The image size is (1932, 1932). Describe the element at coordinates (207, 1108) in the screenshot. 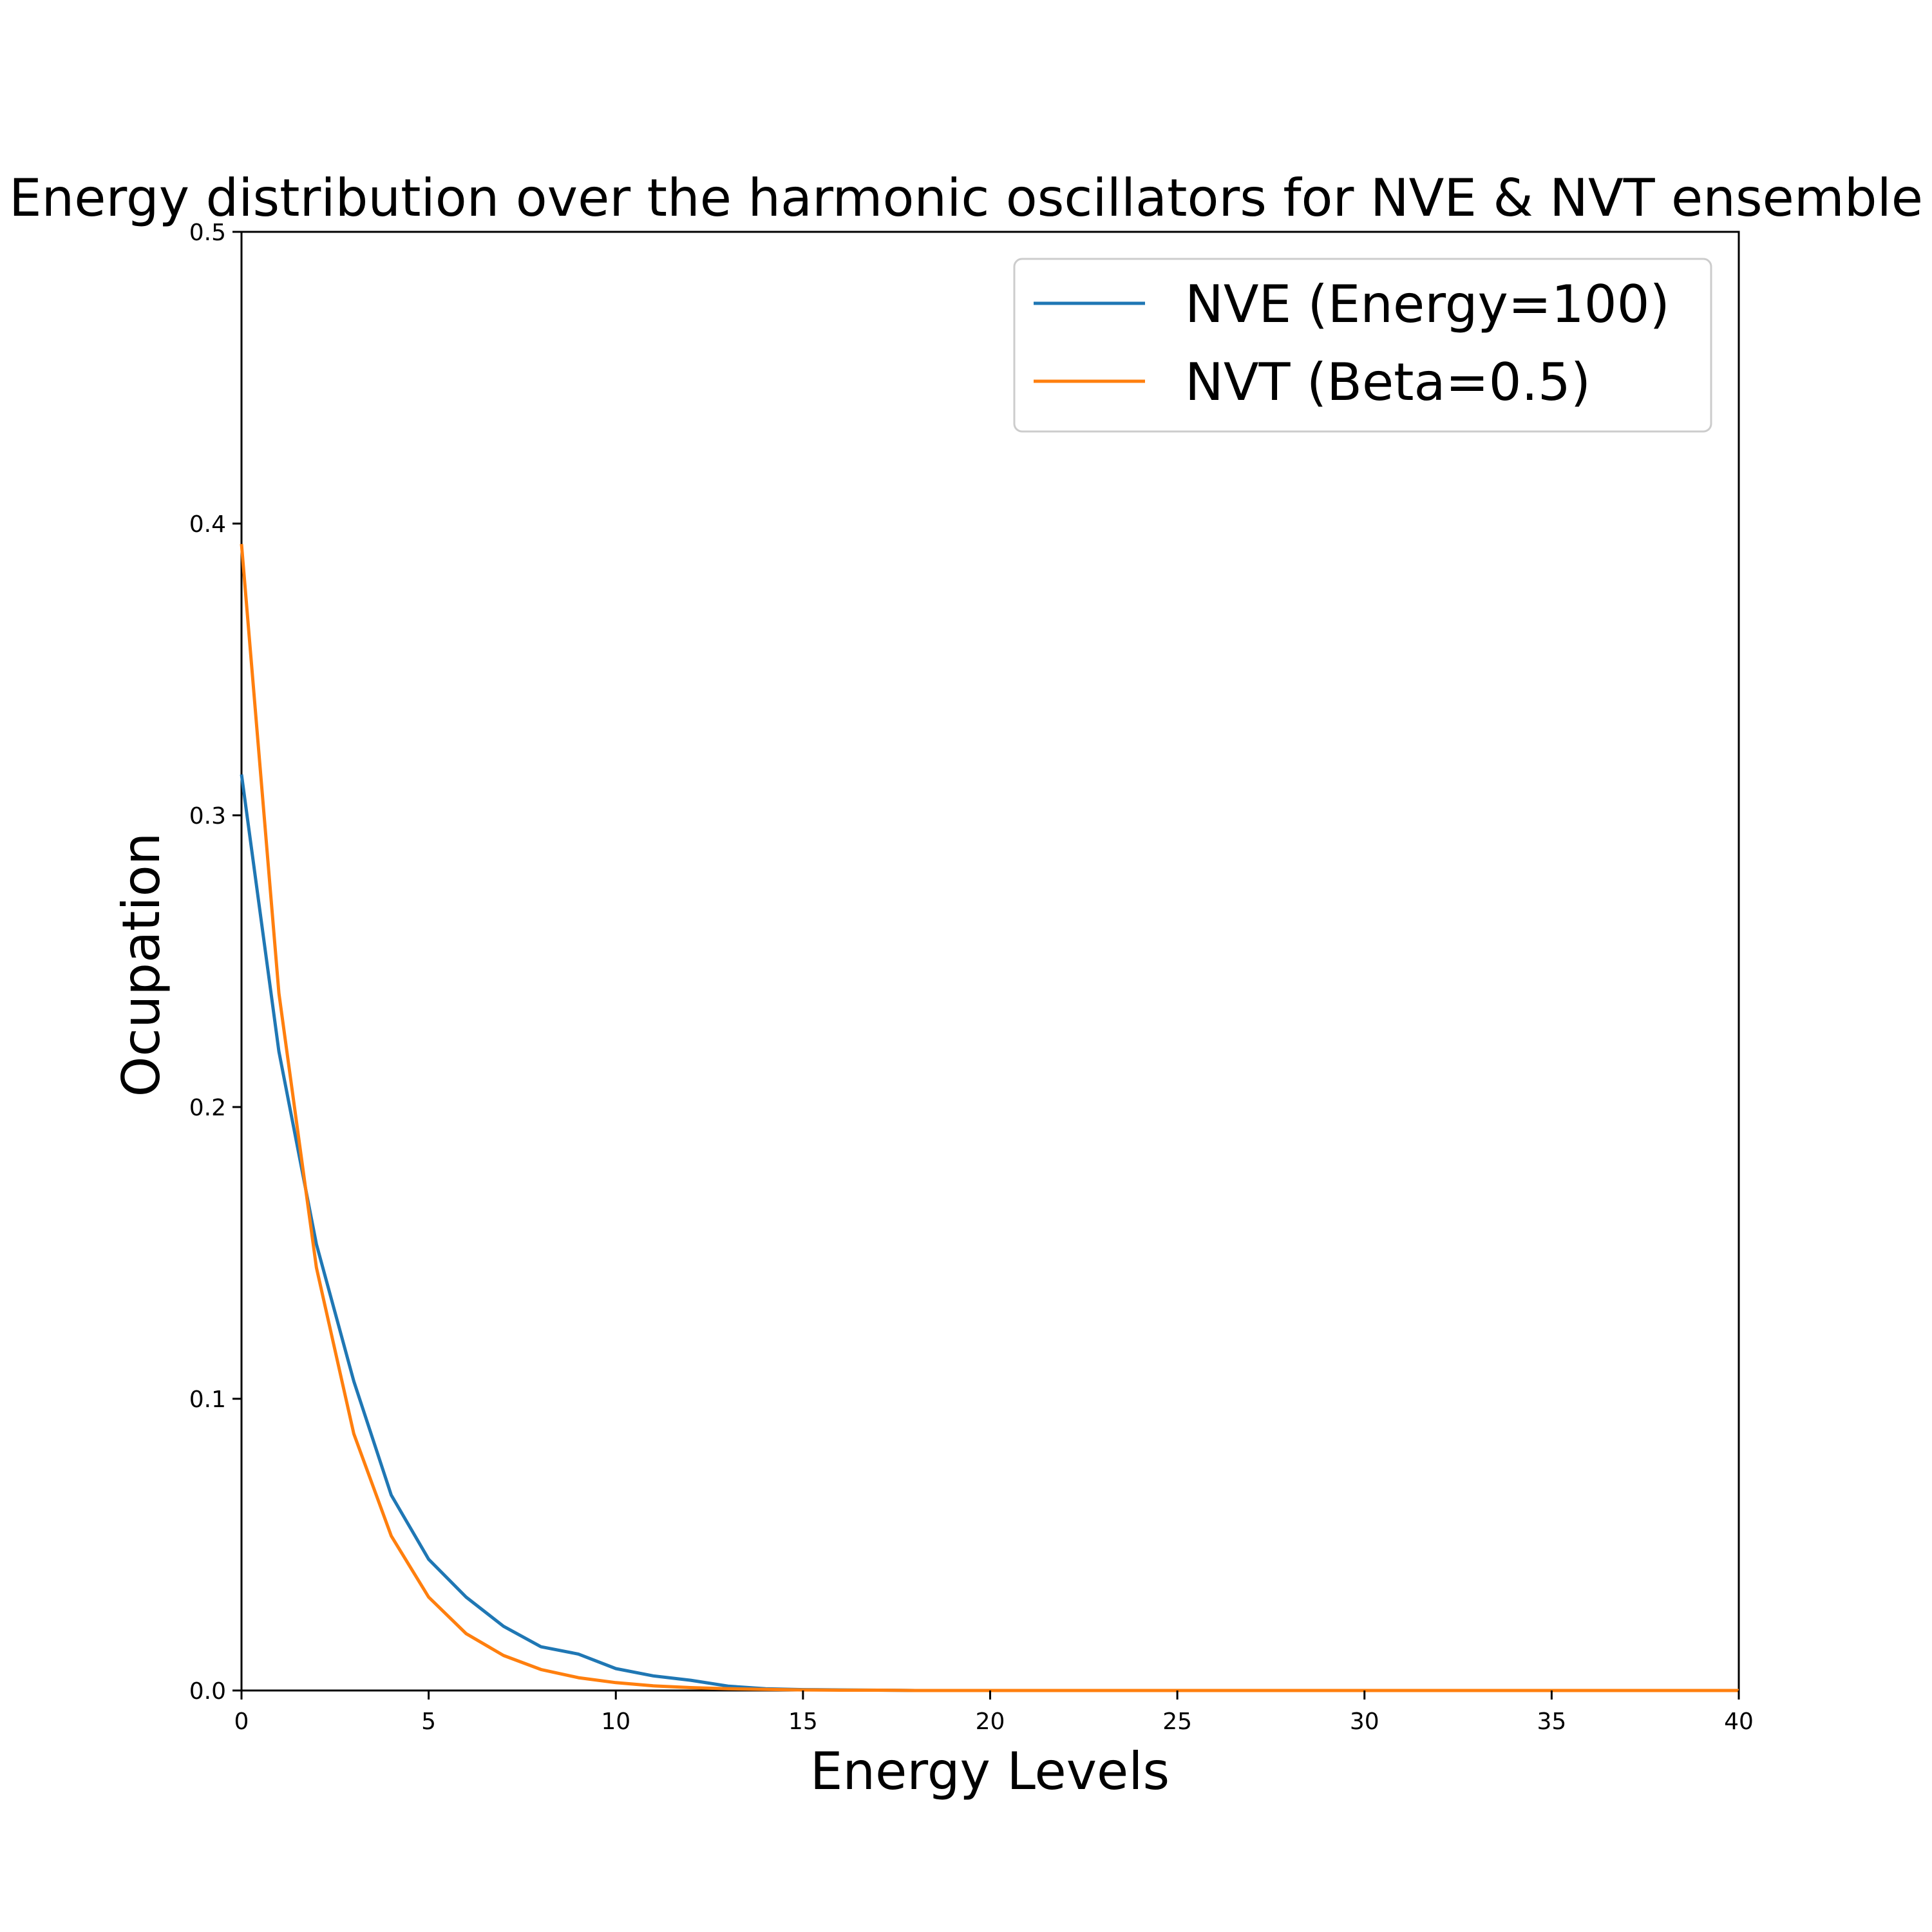

I see `y-tick-label: 0.2` at that location.